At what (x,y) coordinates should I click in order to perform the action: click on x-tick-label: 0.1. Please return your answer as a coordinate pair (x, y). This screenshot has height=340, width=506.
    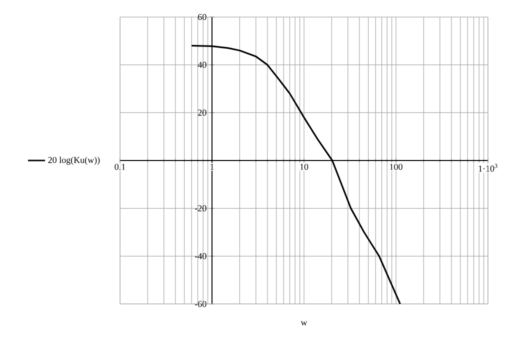
    Looking at the image, I should click on (120, 167).